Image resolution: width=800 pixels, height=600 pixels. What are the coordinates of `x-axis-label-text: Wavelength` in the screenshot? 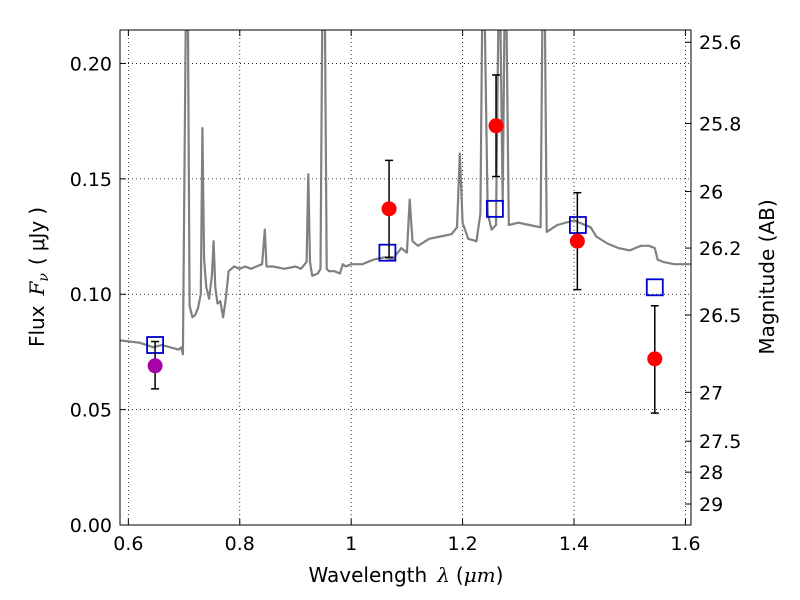 It's located at (368, 575).